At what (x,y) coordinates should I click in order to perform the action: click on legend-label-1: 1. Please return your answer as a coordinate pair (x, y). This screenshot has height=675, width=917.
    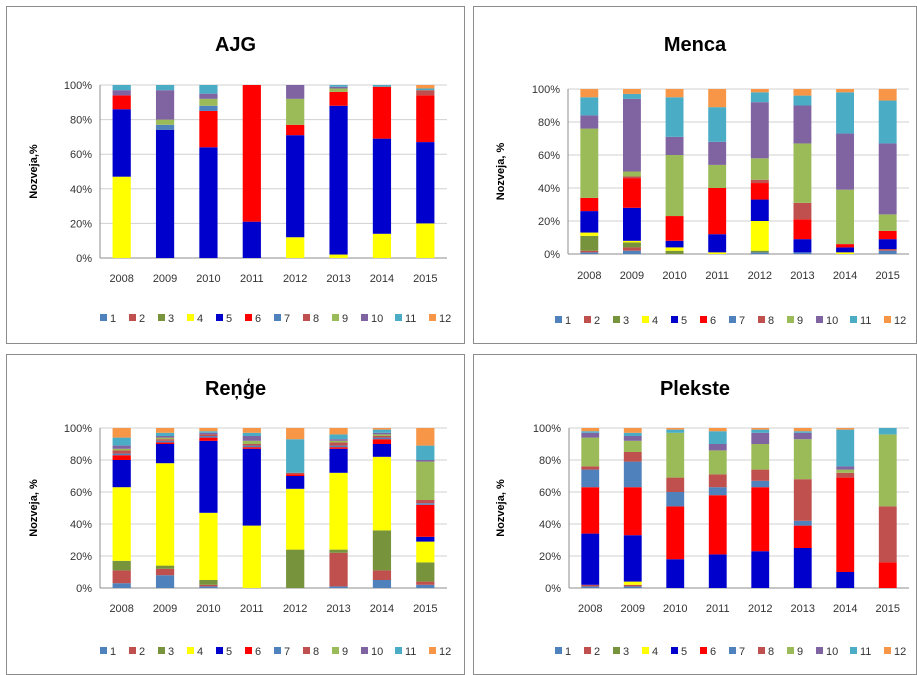
    Looking at the image, I should click on (568, 652).